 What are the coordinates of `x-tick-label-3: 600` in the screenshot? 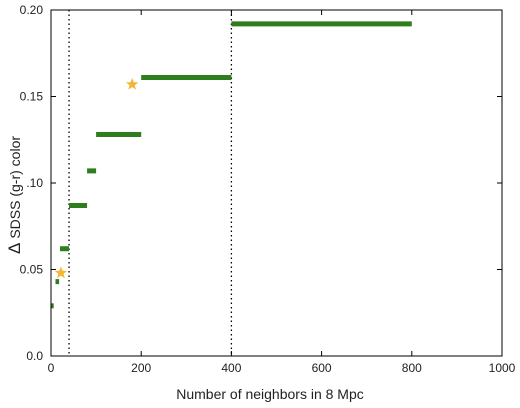 It's located at (322, 368).